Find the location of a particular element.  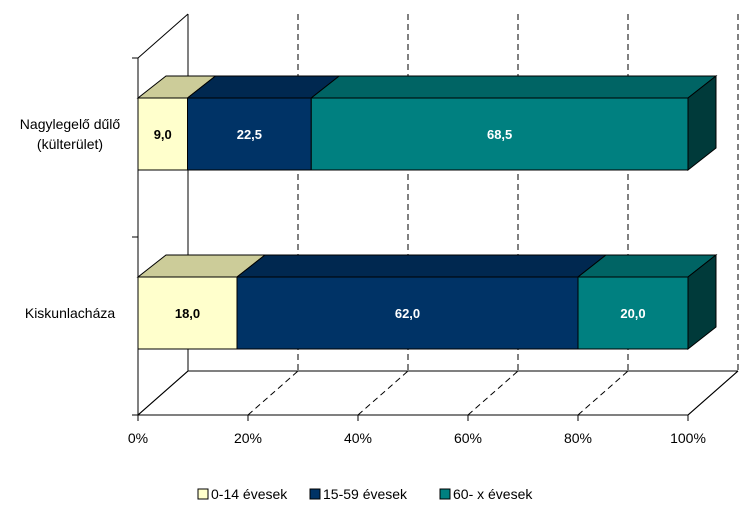

category-label: Nagylegelő dűlő is located at coordinates (70, 124).